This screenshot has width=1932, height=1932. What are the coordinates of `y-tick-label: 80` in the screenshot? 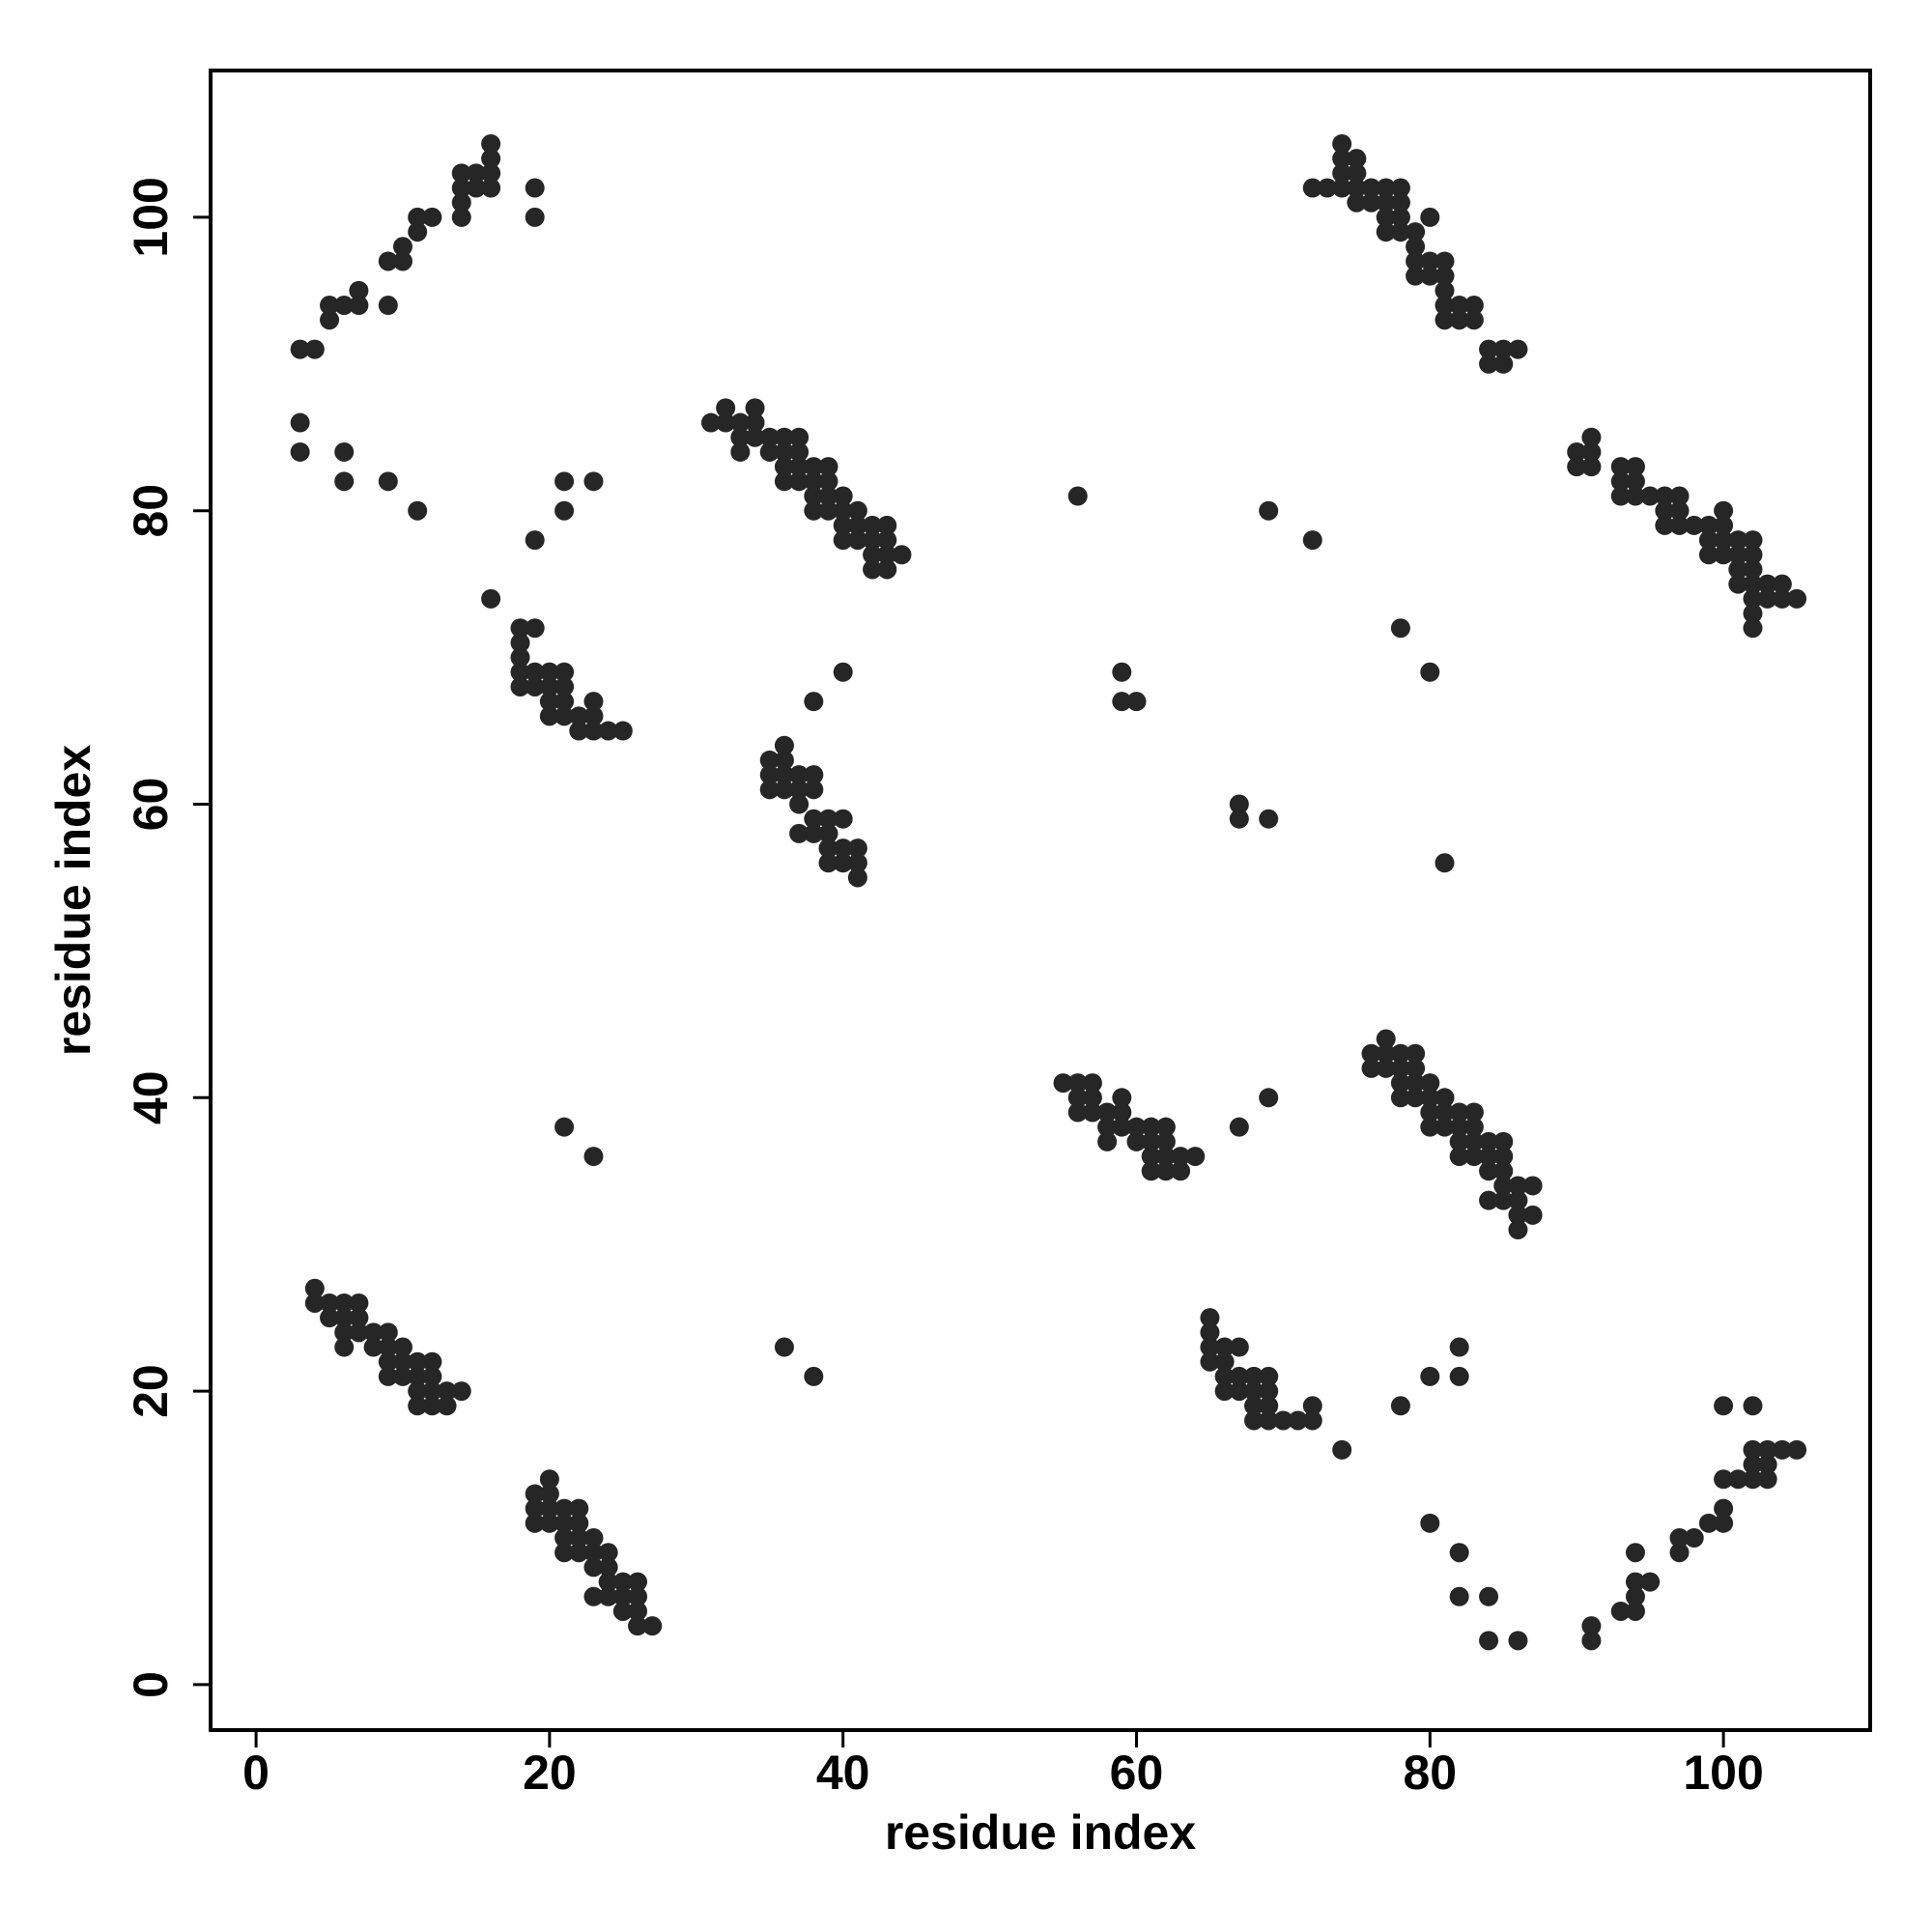 It's located at (151, 511).